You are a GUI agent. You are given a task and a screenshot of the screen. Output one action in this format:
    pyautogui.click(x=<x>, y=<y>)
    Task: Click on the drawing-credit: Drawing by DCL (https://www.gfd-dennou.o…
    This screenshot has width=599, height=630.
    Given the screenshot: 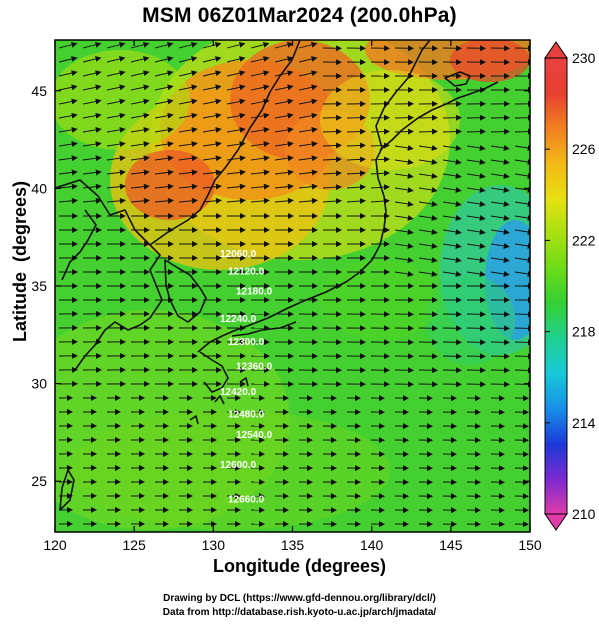 What is the action you would take?
    pyautogui.click(x=299, y=598)
    